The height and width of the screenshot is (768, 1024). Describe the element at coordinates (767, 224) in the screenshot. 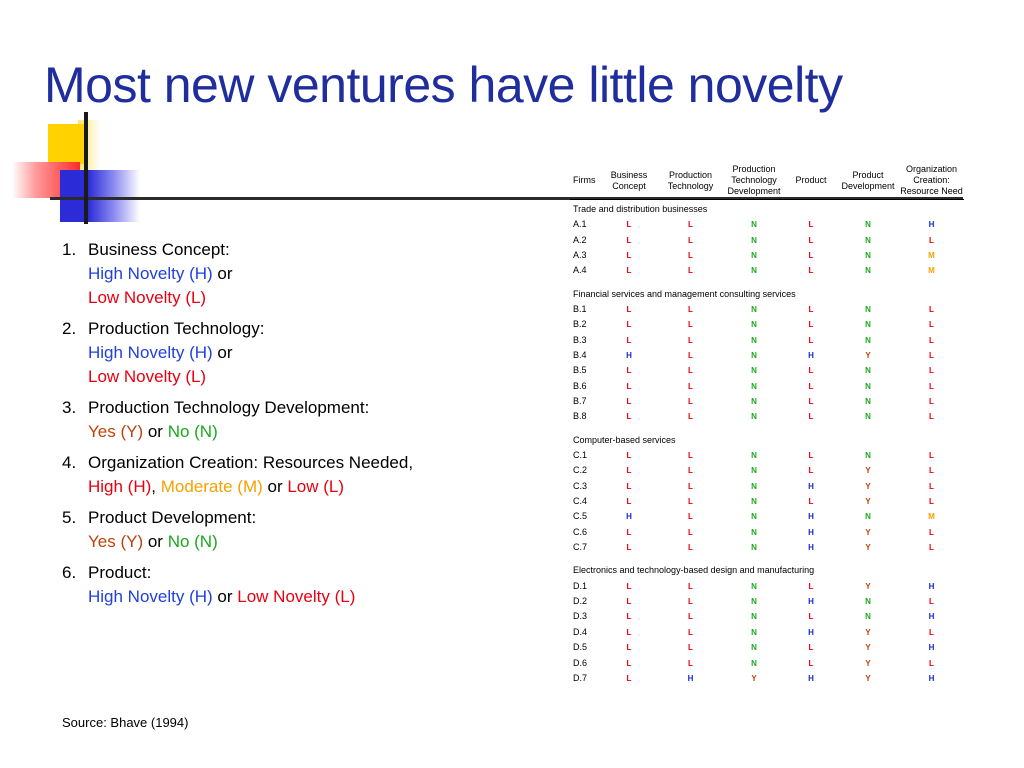

I see `table-row: A.1 L L N L N H` at that location.